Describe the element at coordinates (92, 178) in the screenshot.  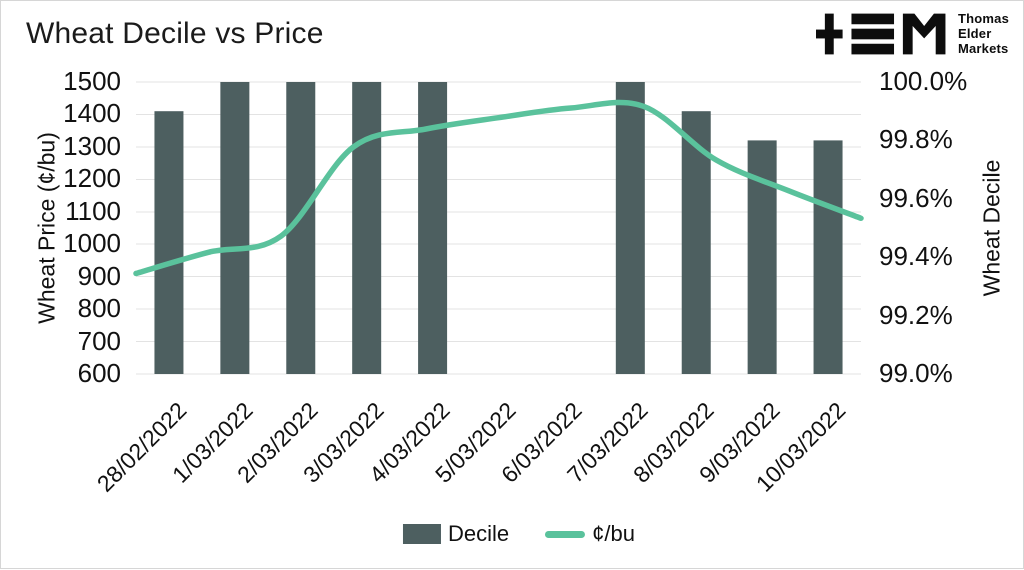
I see `left-tick-label: 1200` at that location.